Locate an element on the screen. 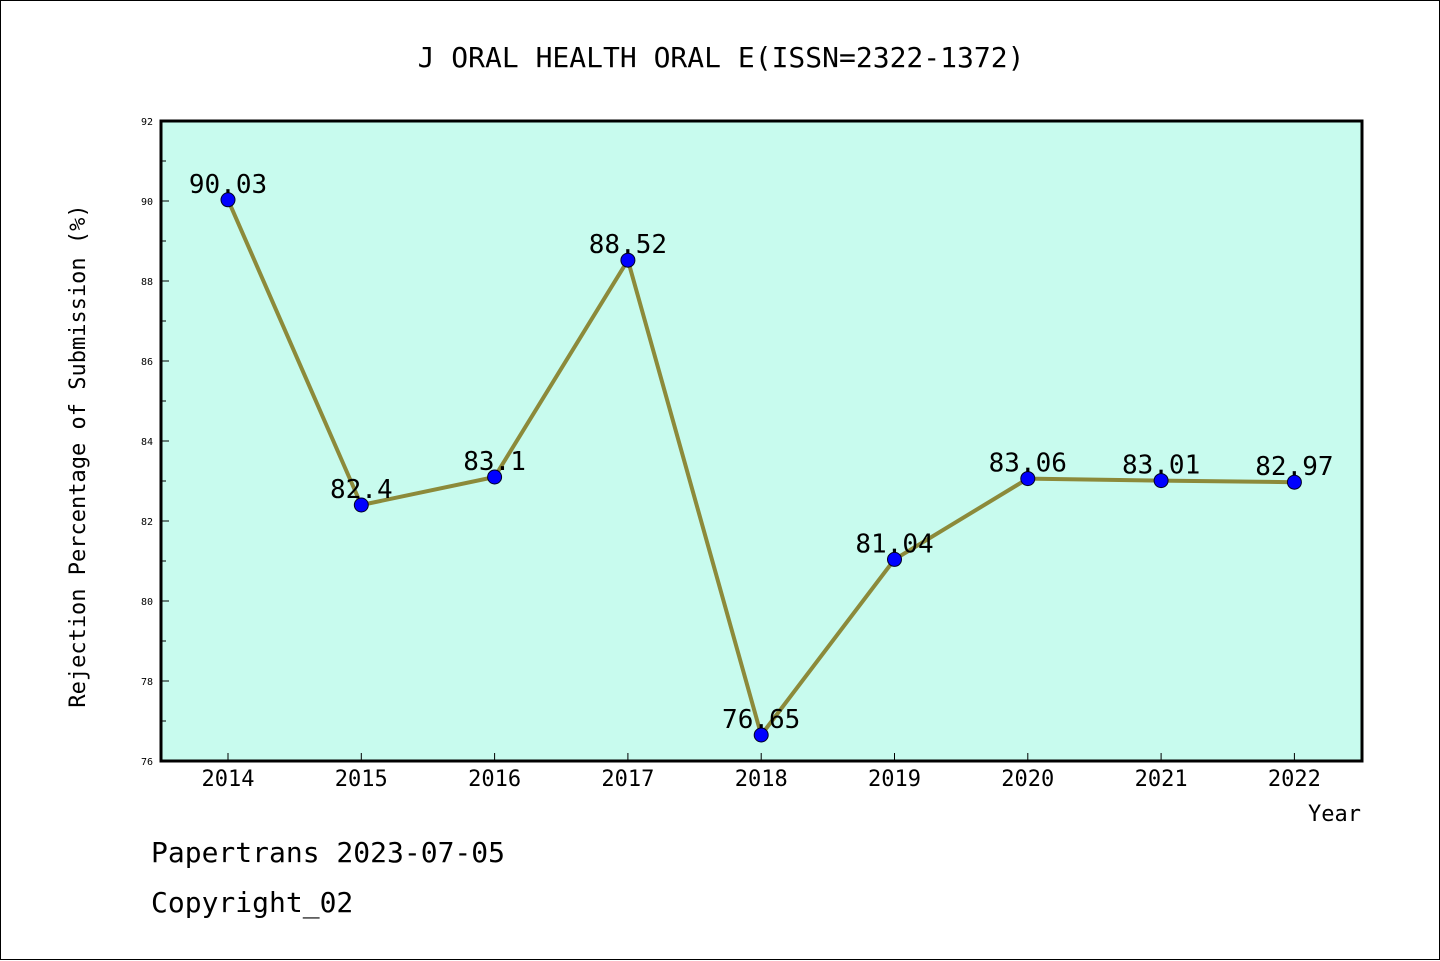 The image size is (1440, 961). x-tick-label: 2018 is located at coordinates (761, 779).